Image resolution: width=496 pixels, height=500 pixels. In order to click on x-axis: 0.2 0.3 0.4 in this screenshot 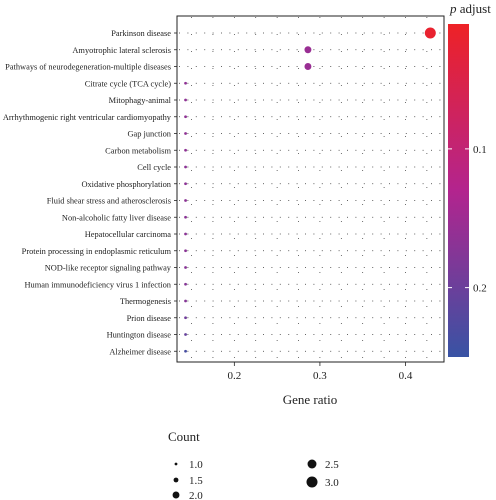, I will do `click(320, 372)`.